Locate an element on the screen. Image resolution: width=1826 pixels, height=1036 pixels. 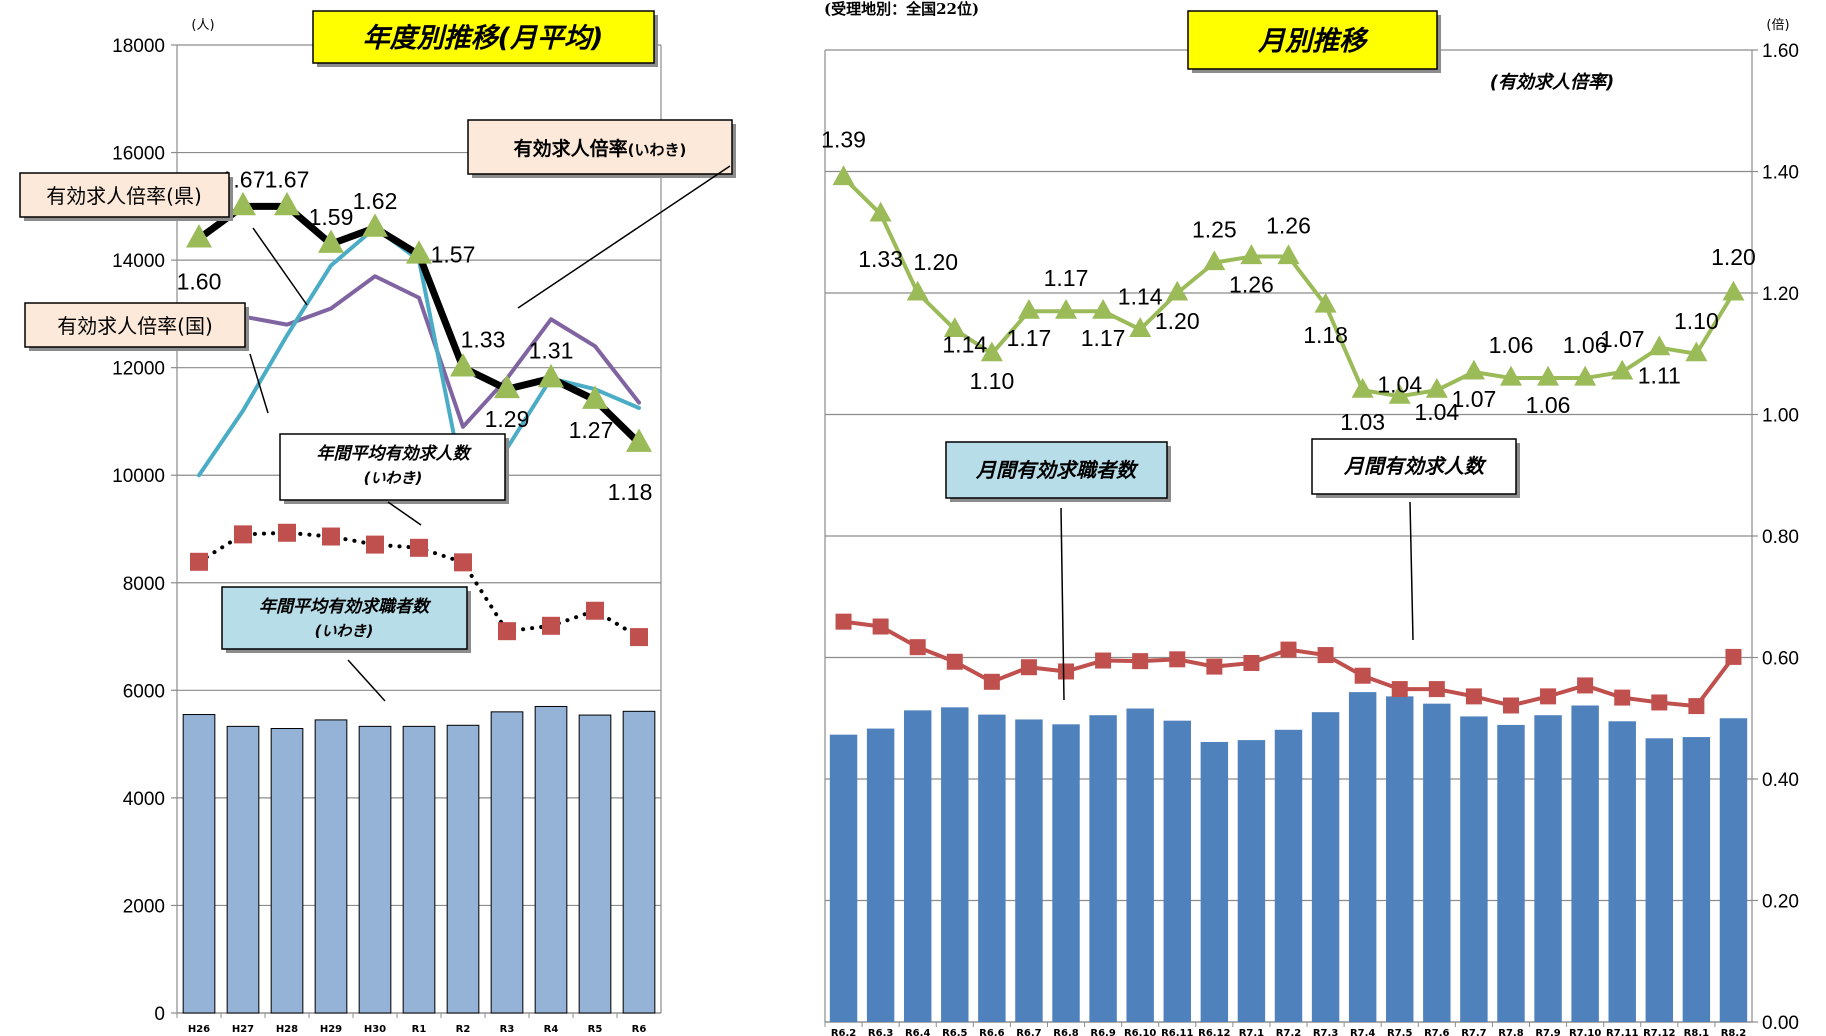
right-data-label: 1.03 is located at coordinates (1362, 422).